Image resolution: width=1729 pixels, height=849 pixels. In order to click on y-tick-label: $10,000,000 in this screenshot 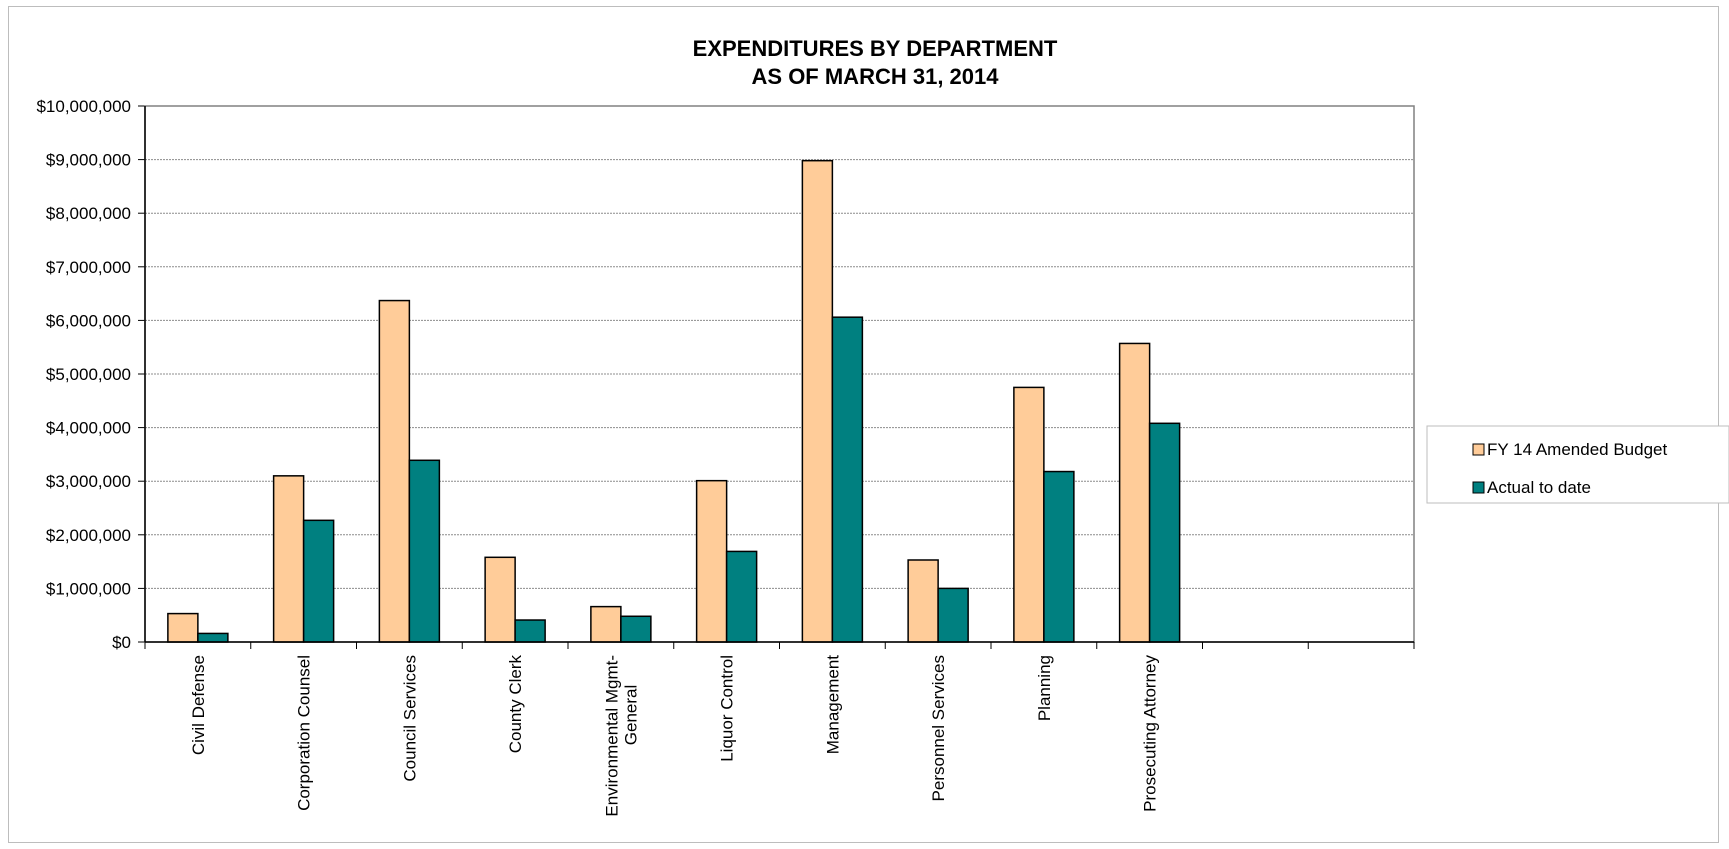, I will do `click(83, 106)`.